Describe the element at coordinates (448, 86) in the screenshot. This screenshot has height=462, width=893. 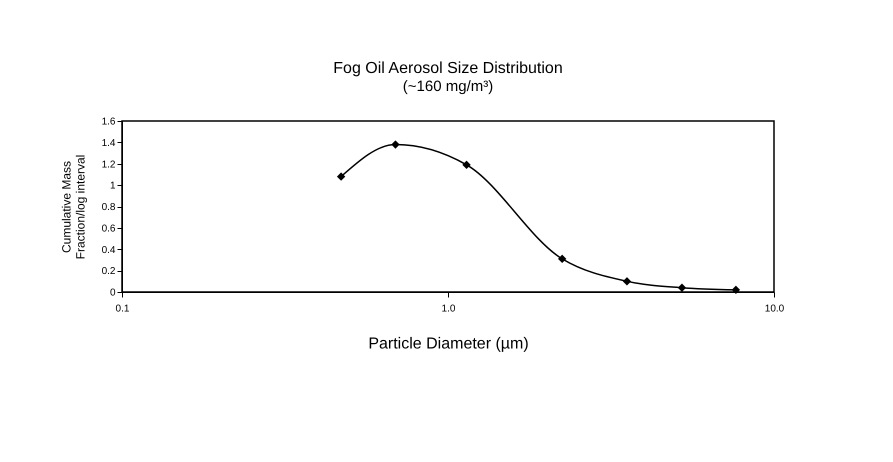
I see `chart-subtitle: (~160 mg/m³)` at that location.